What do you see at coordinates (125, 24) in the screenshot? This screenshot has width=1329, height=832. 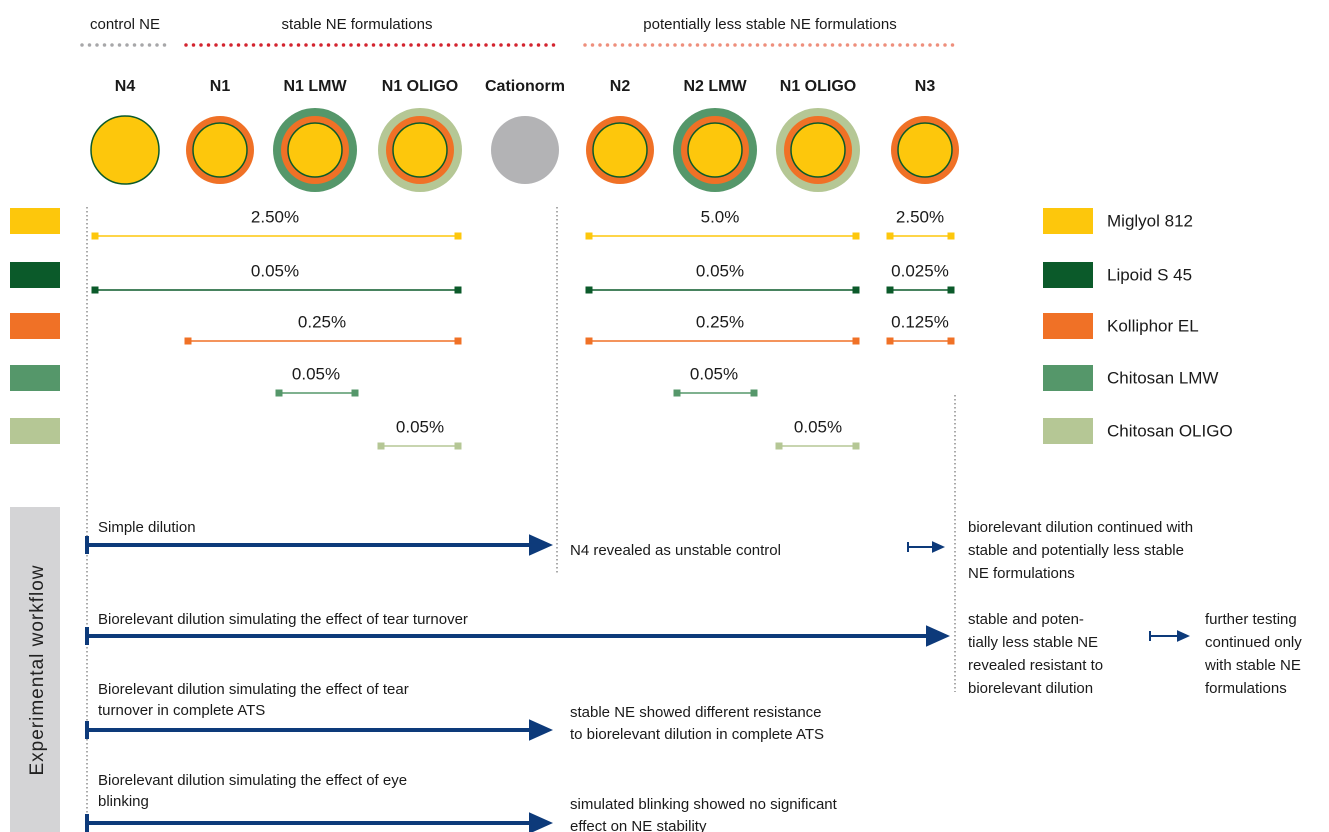 I see `group-label: control NE` at bounding box center [125, 24].